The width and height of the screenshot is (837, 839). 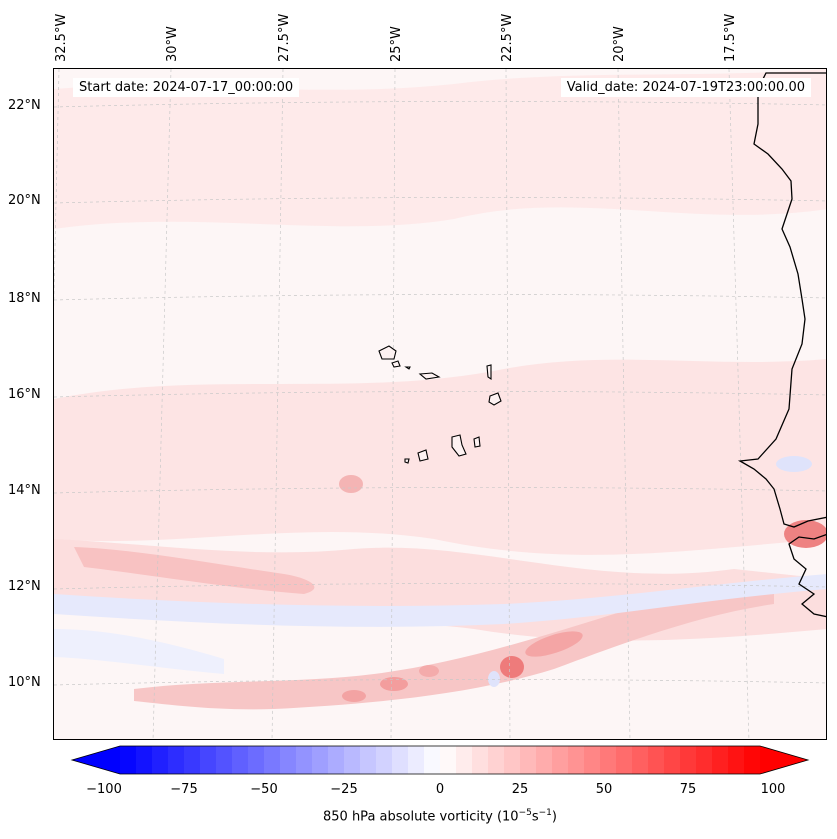 I want to click on field-strong-positive-coast, so click(x=805, y=534).